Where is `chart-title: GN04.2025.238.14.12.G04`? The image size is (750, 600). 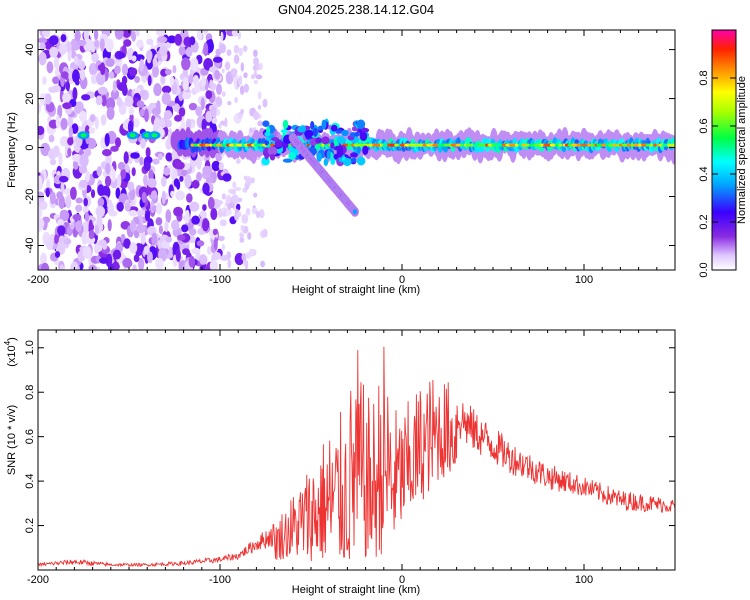
chart-title: GN04.2025.238.14.12.G04 is located at coordinates (356, 9).